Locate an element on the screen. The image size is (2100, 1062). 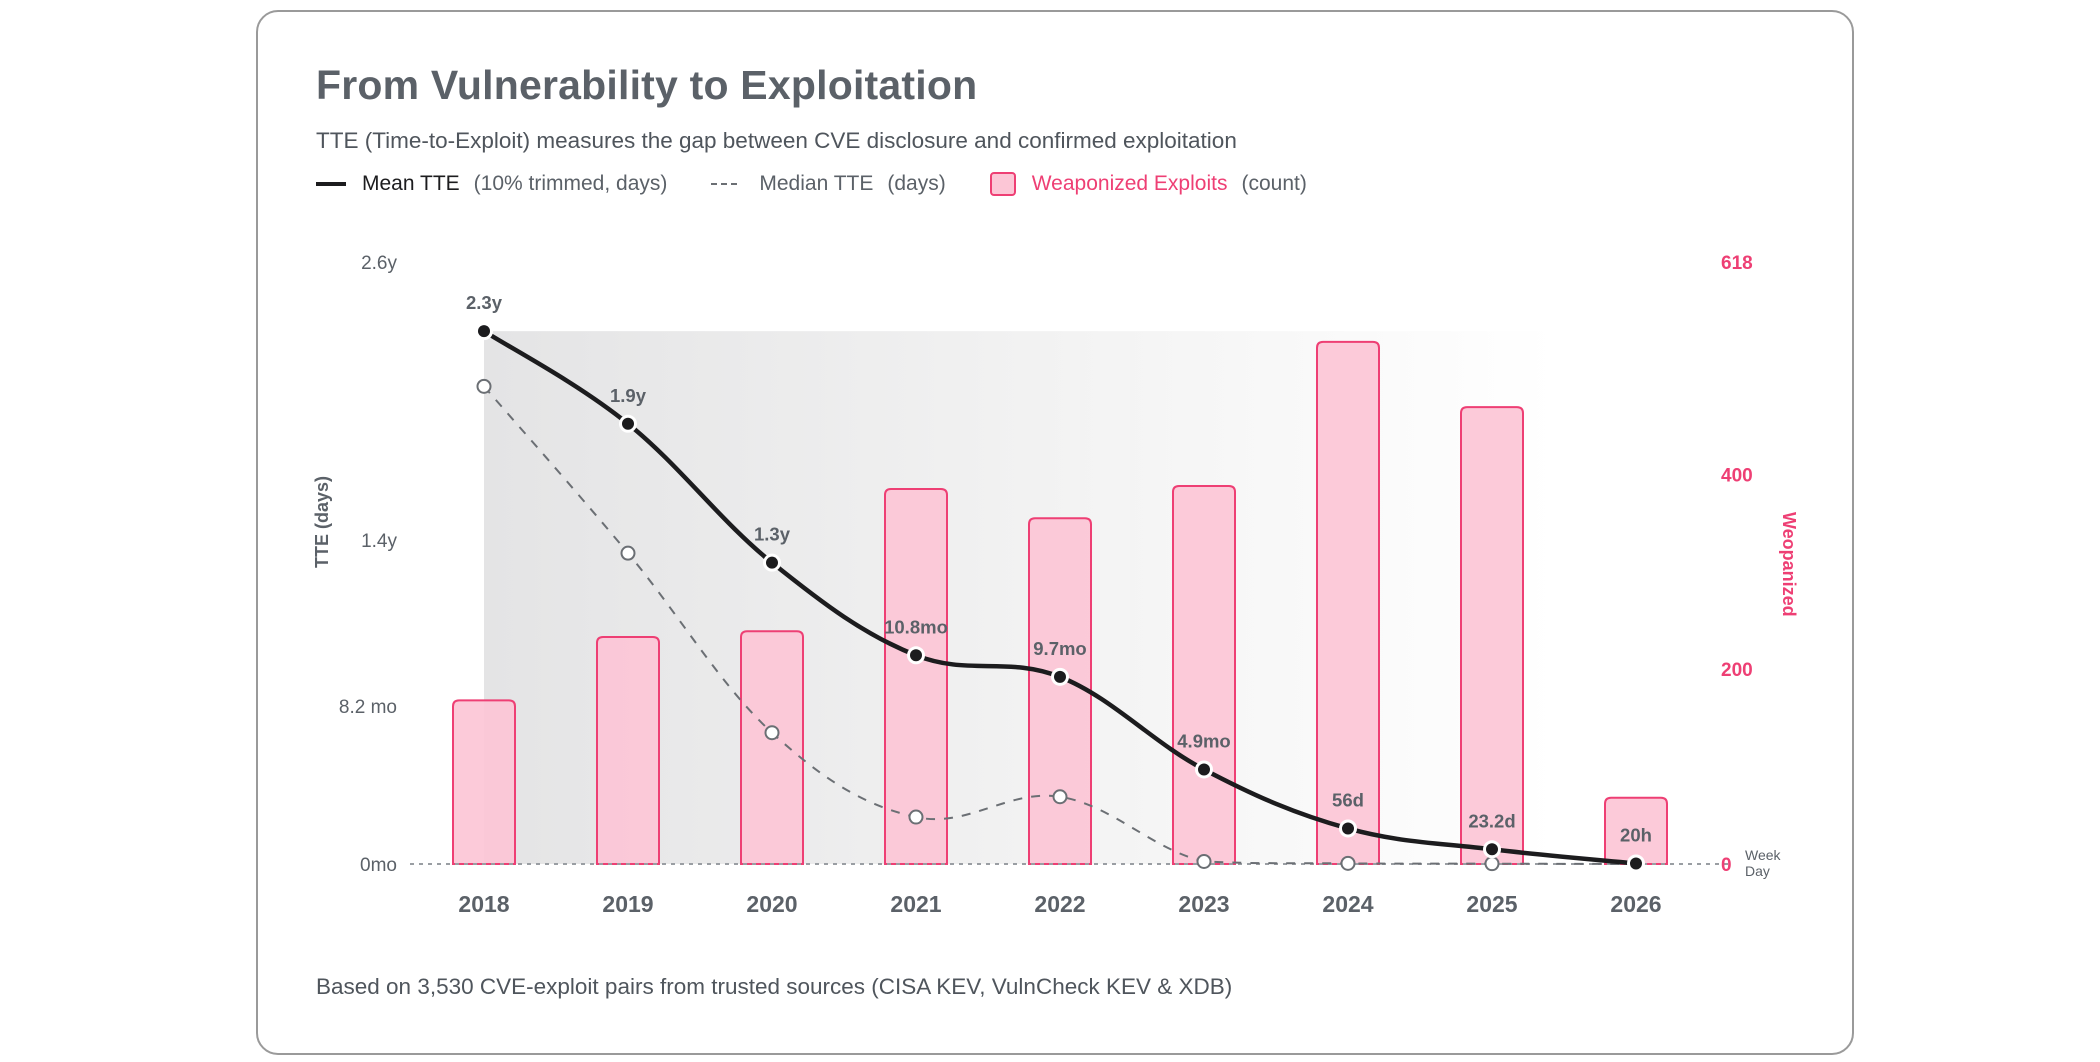
legend-item-mean: Mean TTE (10% trimmed, days) is located at coordinates (491, 184).